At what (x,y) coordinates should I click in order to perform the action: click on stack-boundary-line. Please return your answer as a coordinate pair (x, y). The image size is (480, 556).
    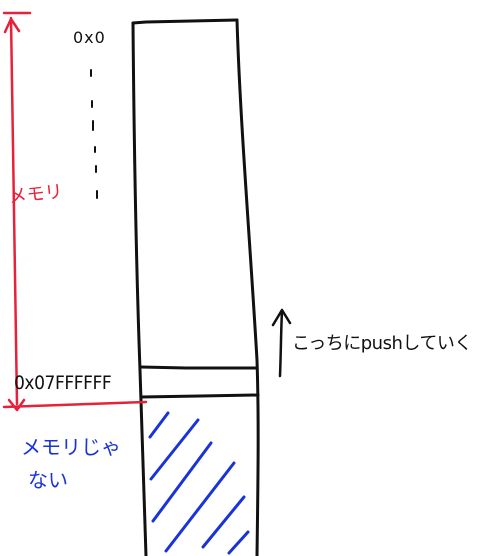
    Looking at the image, I should click on (199, 396).